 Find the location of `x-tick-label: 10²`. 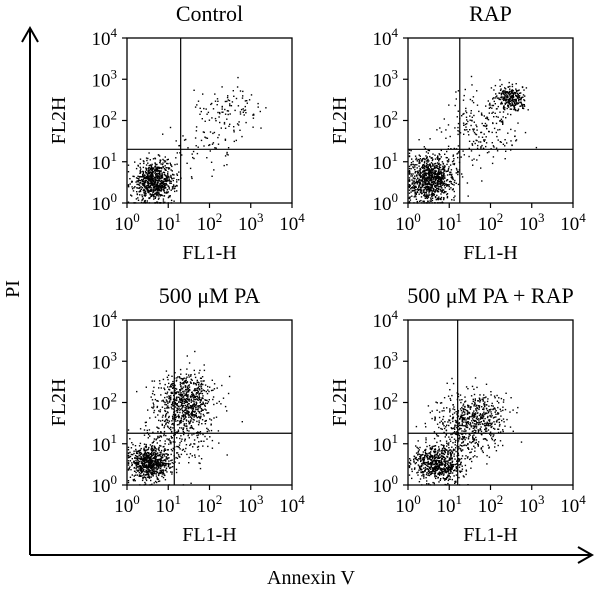

x-tick-label: 10² is located at coordinates (210, 504).